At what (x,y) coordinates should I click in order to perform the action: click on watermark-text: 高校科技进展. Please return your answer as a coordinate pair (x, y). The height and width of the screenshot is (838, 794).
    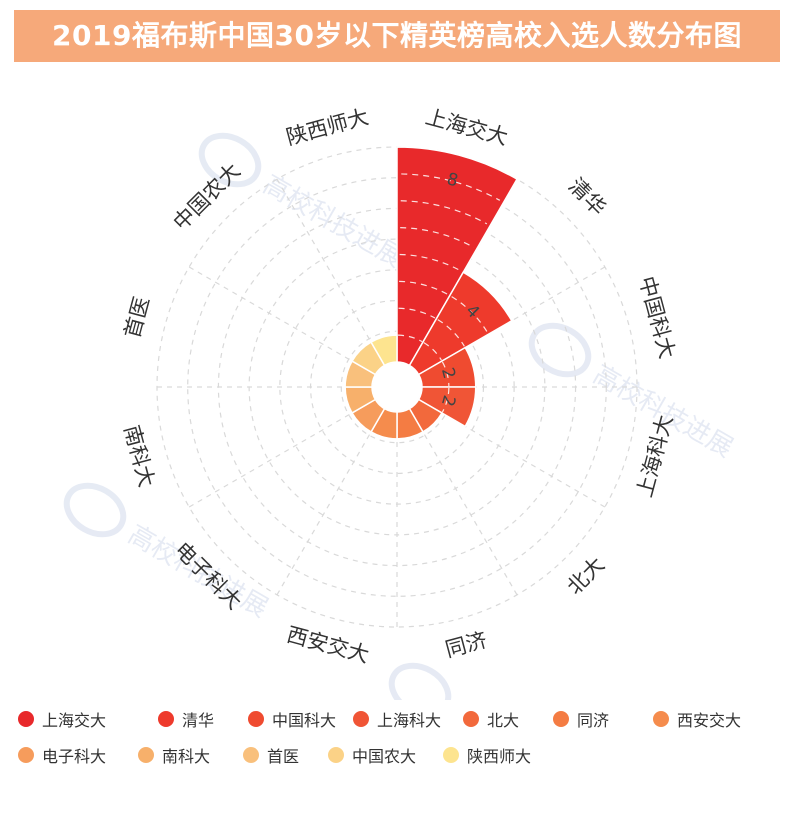
    Looking at the image, I should click on (333, 222).